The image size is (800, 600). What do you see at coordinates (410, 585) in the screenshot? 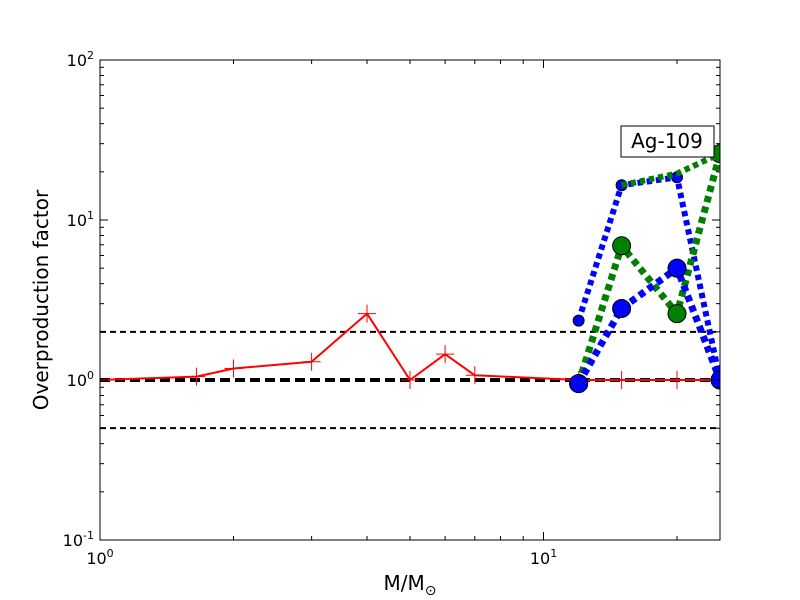
I see `x-axis-label: M/M⊙` at bounding box center [410, 585].